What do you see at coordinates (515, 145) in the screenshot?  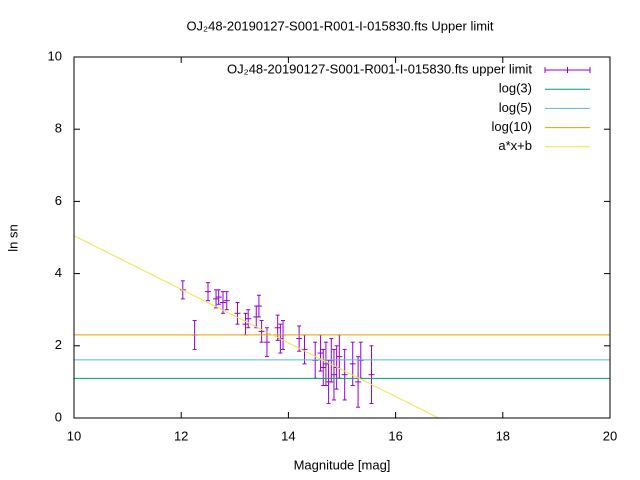 I see `legend-label: a*x+b` at bounding box center [515, 145].